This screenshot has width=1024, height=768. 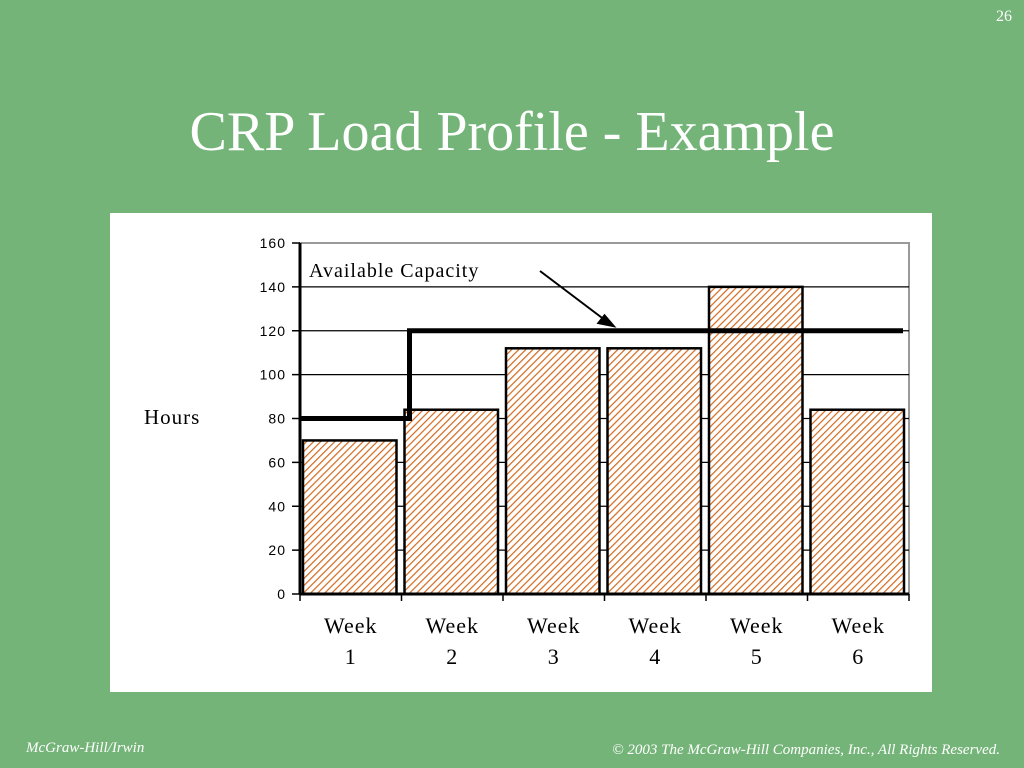 What do you see at coordinates (277, 462) in the screenshot?
I see `y-tick-label: 60` at bounding box center [277, 462].